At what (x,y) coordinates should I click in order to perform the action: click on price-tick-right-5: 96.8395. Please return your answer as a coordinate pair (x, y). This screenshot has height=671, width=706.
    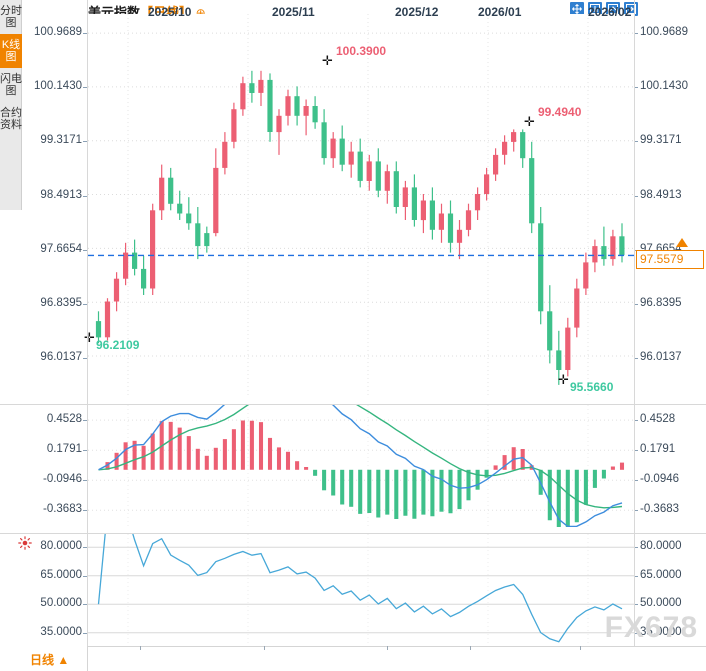
    Looking at the image, I should click on (661, 302).